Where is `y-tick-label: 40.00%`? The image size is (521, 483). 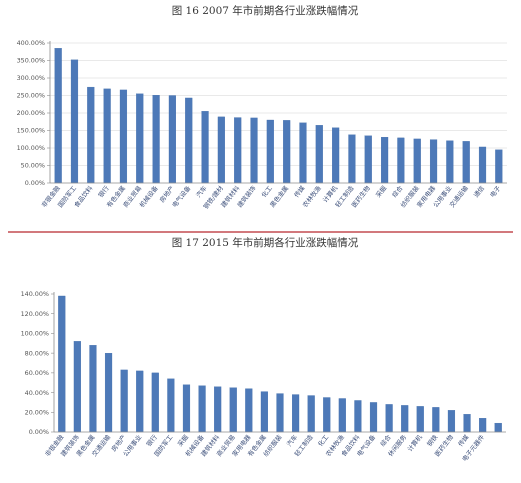 y-tick-label: 40.00% is located at coordinates (37, 393).